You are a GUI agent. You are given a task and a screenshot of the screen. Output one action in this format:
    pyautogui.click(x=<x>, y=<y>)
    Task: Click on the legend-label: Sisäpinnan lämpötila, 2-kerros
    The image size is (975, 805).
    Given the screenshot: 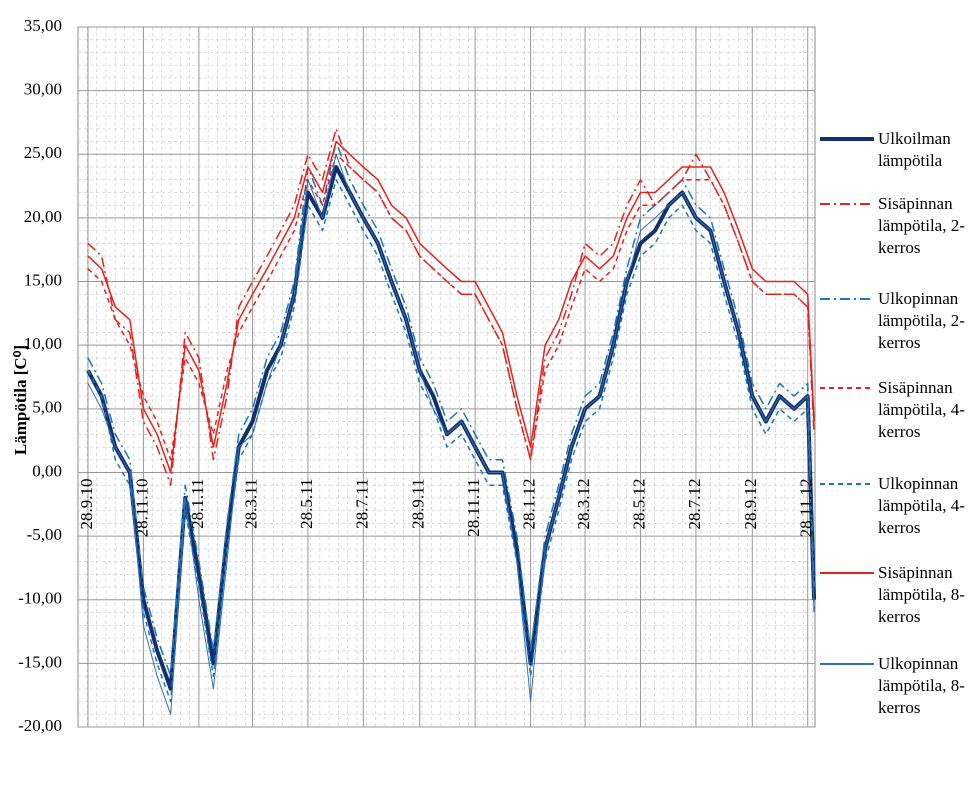 What is the action you would take?
    pyautogui.click(x=921, y=225)
    